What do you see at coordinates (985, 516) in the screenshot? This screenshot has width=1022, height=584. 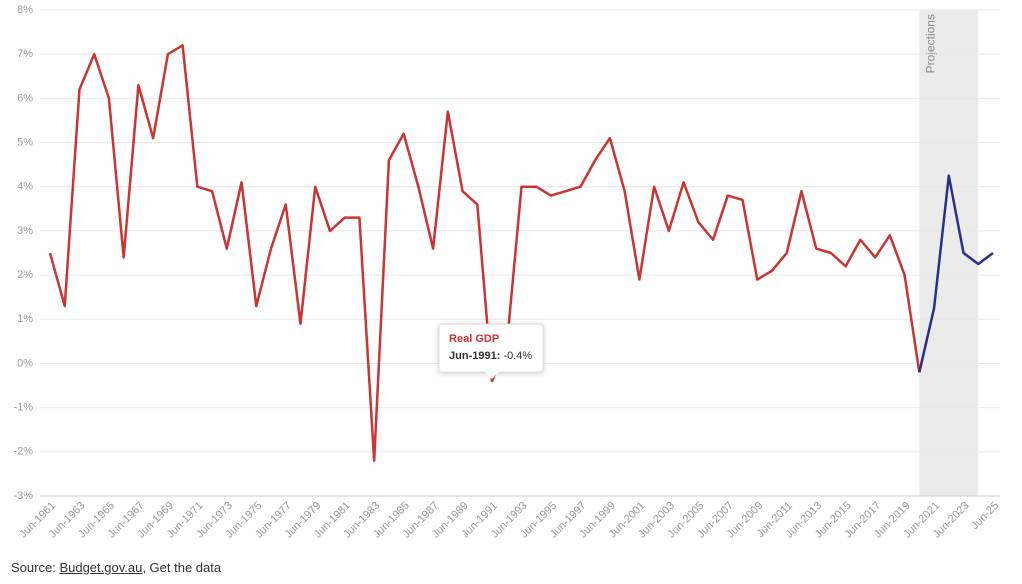 I see `x-tick-label: Jun-25` at bounding box center [985, 516].